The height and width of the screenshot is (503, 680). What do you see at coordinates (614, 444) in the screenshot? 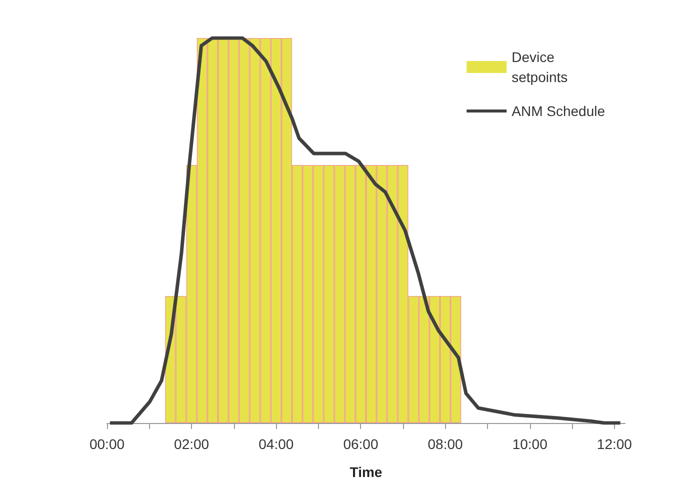
I see `x-tick-label: 12:00` at bounding box center [614, 444].